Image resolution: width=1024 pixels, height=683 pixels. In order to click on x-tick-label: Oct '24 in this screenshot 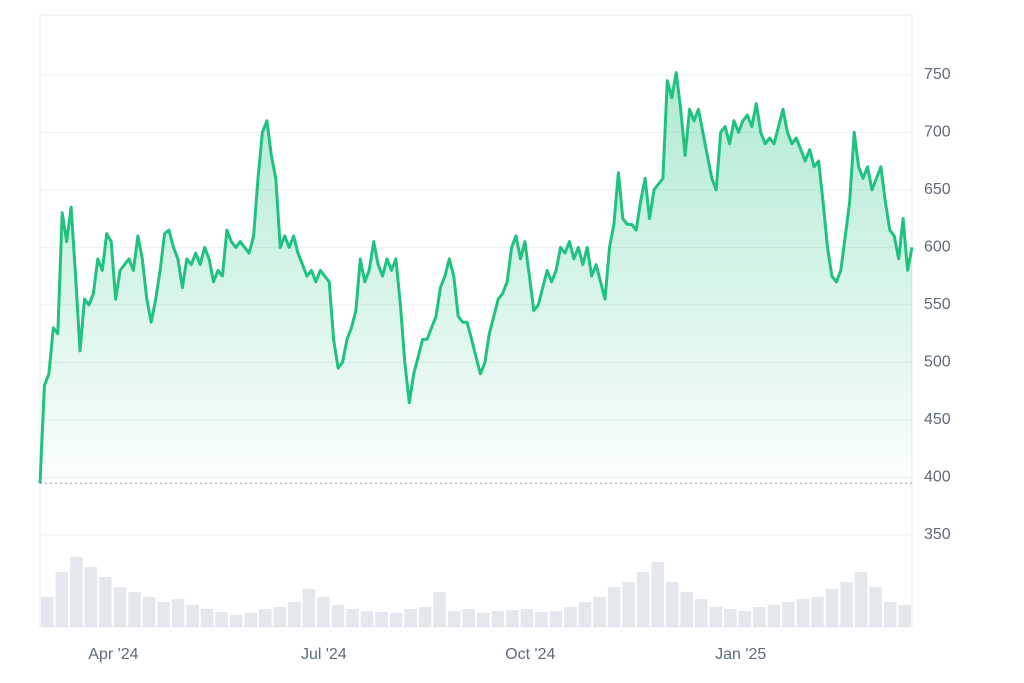, I will do `click(530, 654)`.